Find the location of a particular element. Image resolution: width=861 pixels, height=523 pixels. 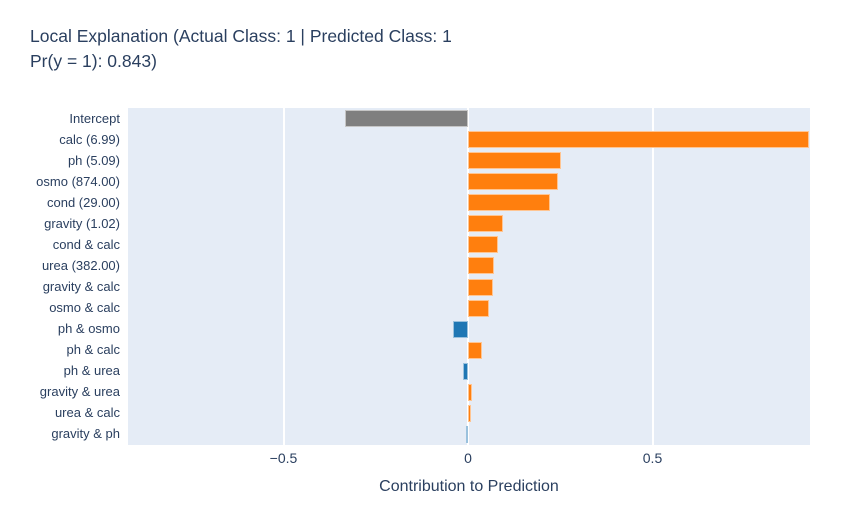

y-tick-label-ph-urea: ph & urea is located at coordinates (91, 371).